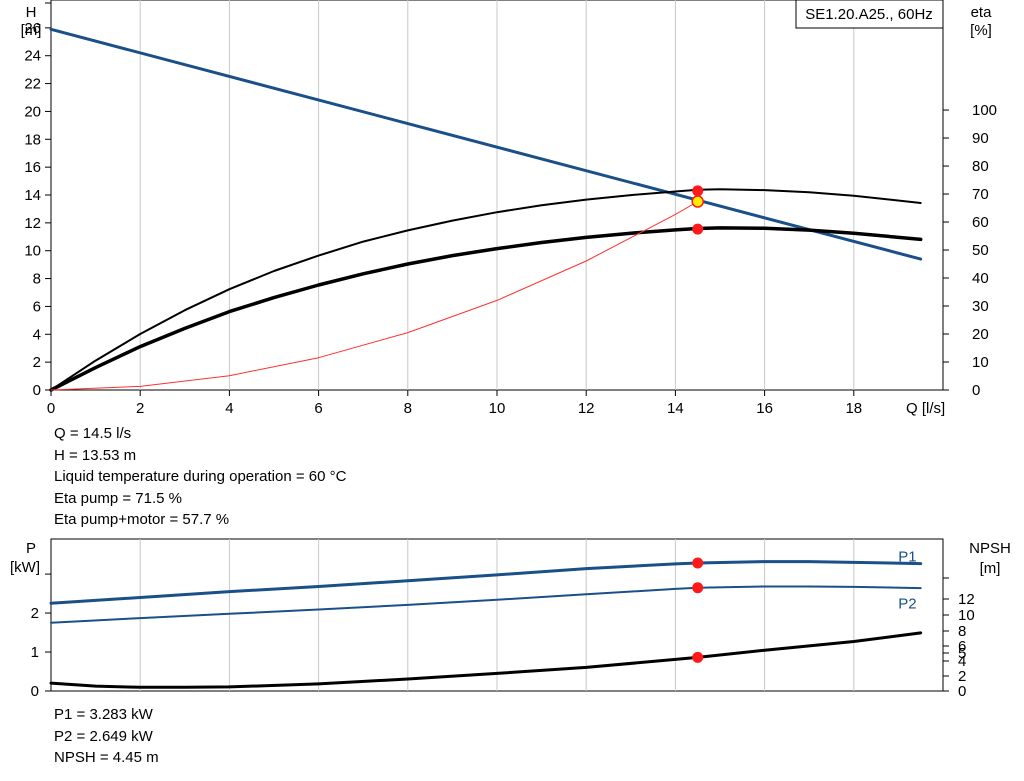  What do you see at coordinates (103, 714) in the screenshot?
I see `info-p1: P1 = 3.283 kW` at bounding box center [103, 714].